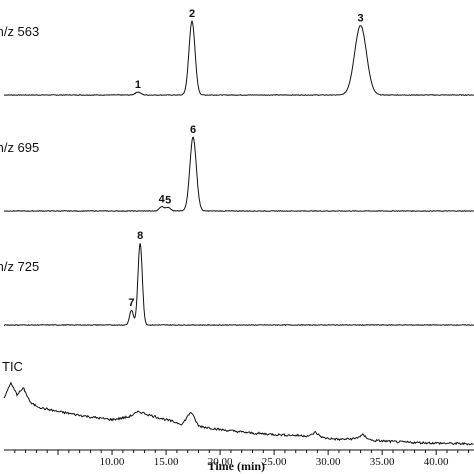 The height and width of the screenshot is (474, 474). What do you see at coordinates (274, 462) in the screenshot?
I see `x-tick-label: 25.00` at bounding box center [274, 462].